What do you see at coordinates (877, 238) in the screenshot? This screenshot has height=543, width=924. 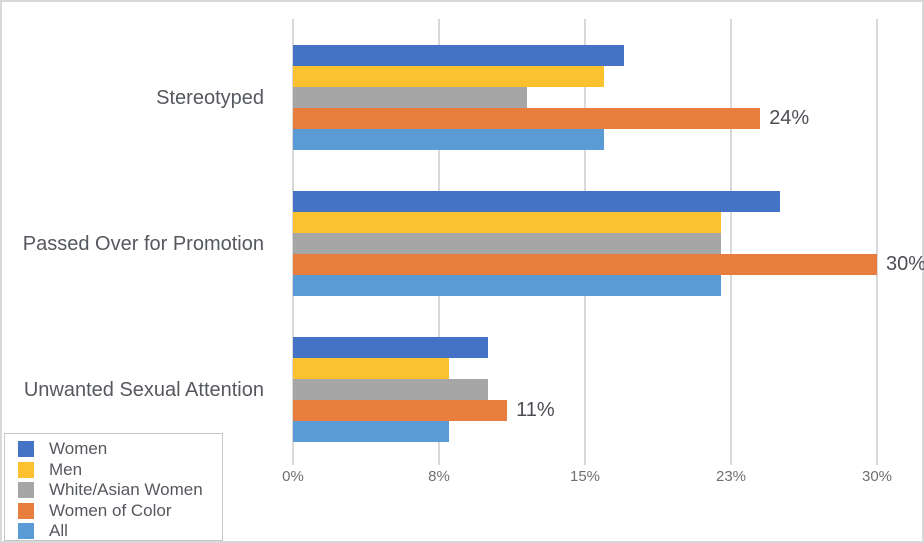 I see `gridline-30%` at bounding box center [877, 238].